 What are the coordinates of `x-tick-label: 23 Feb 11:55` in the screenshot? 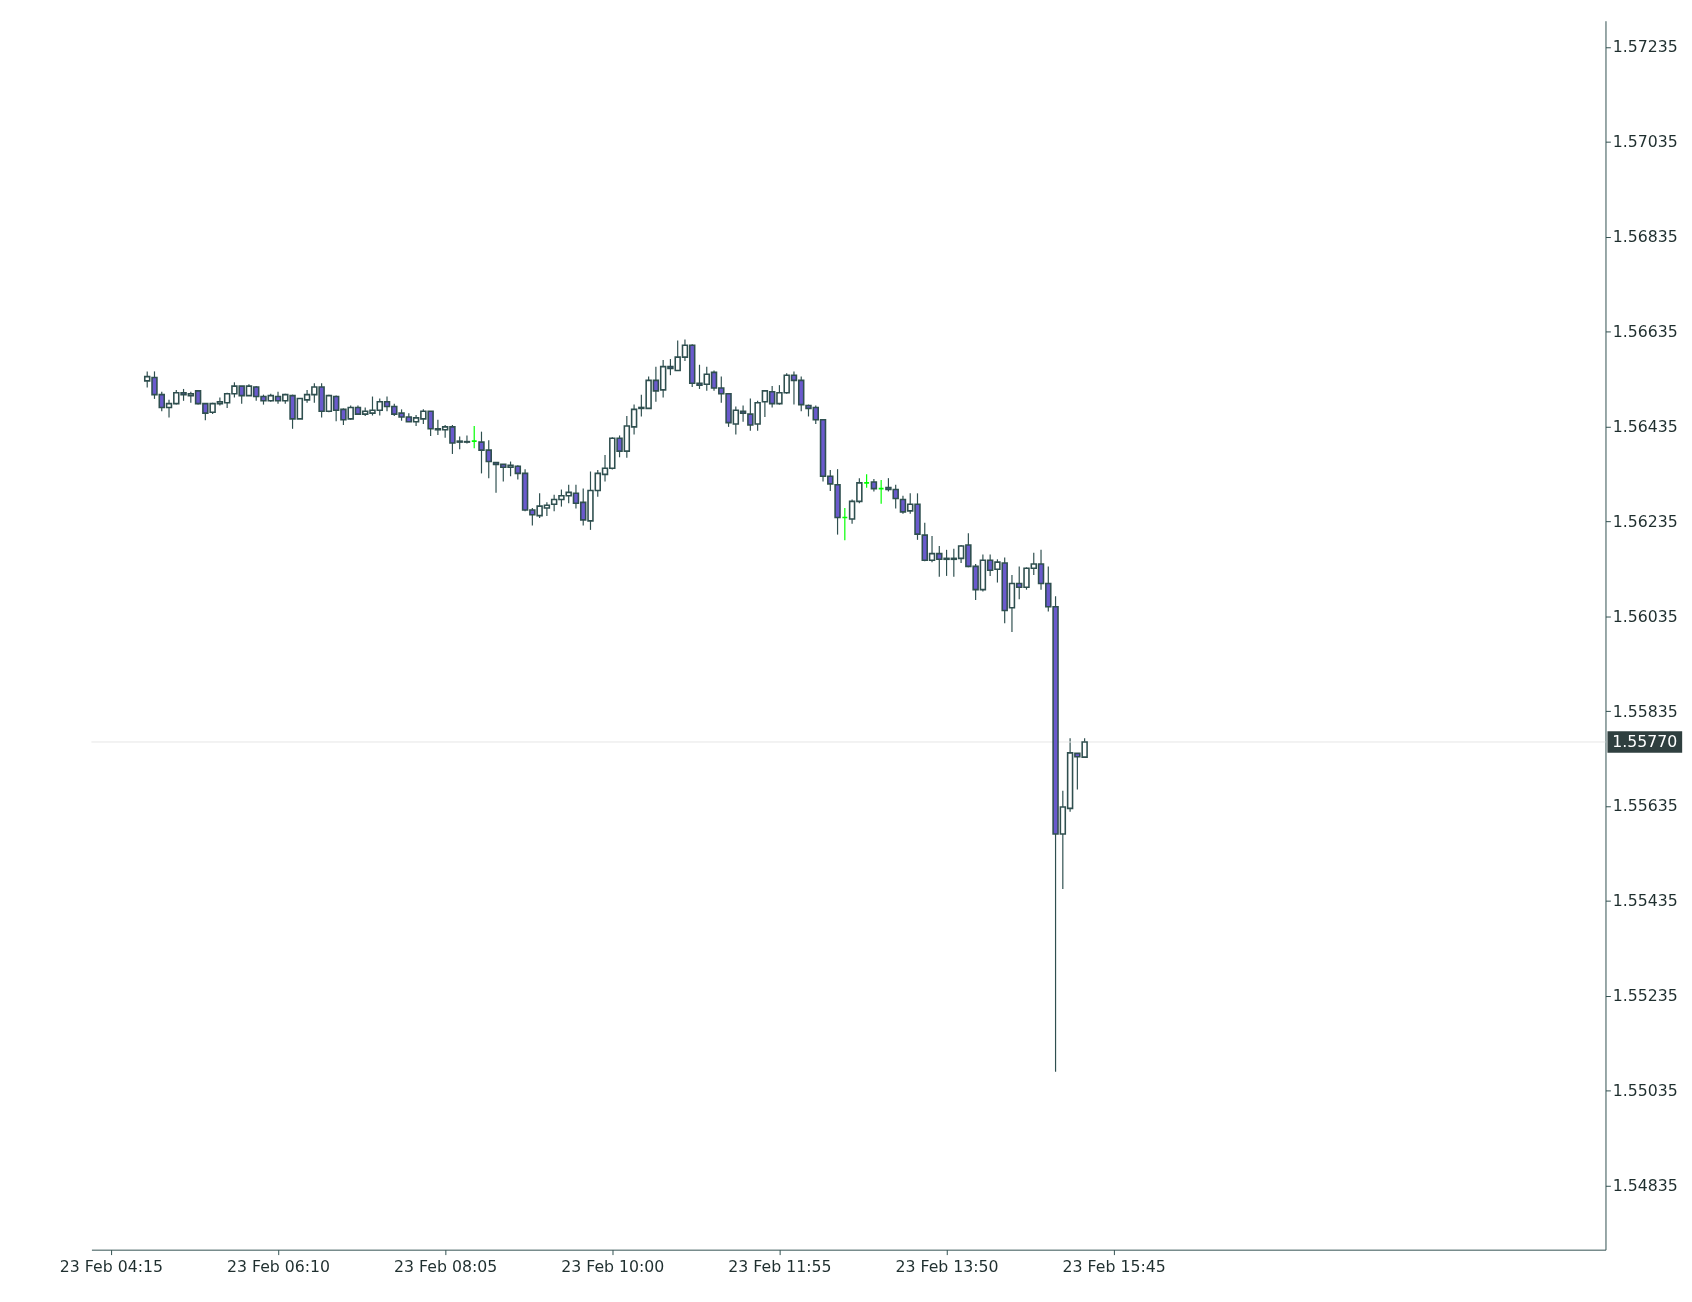 It's located at (780, 1266).